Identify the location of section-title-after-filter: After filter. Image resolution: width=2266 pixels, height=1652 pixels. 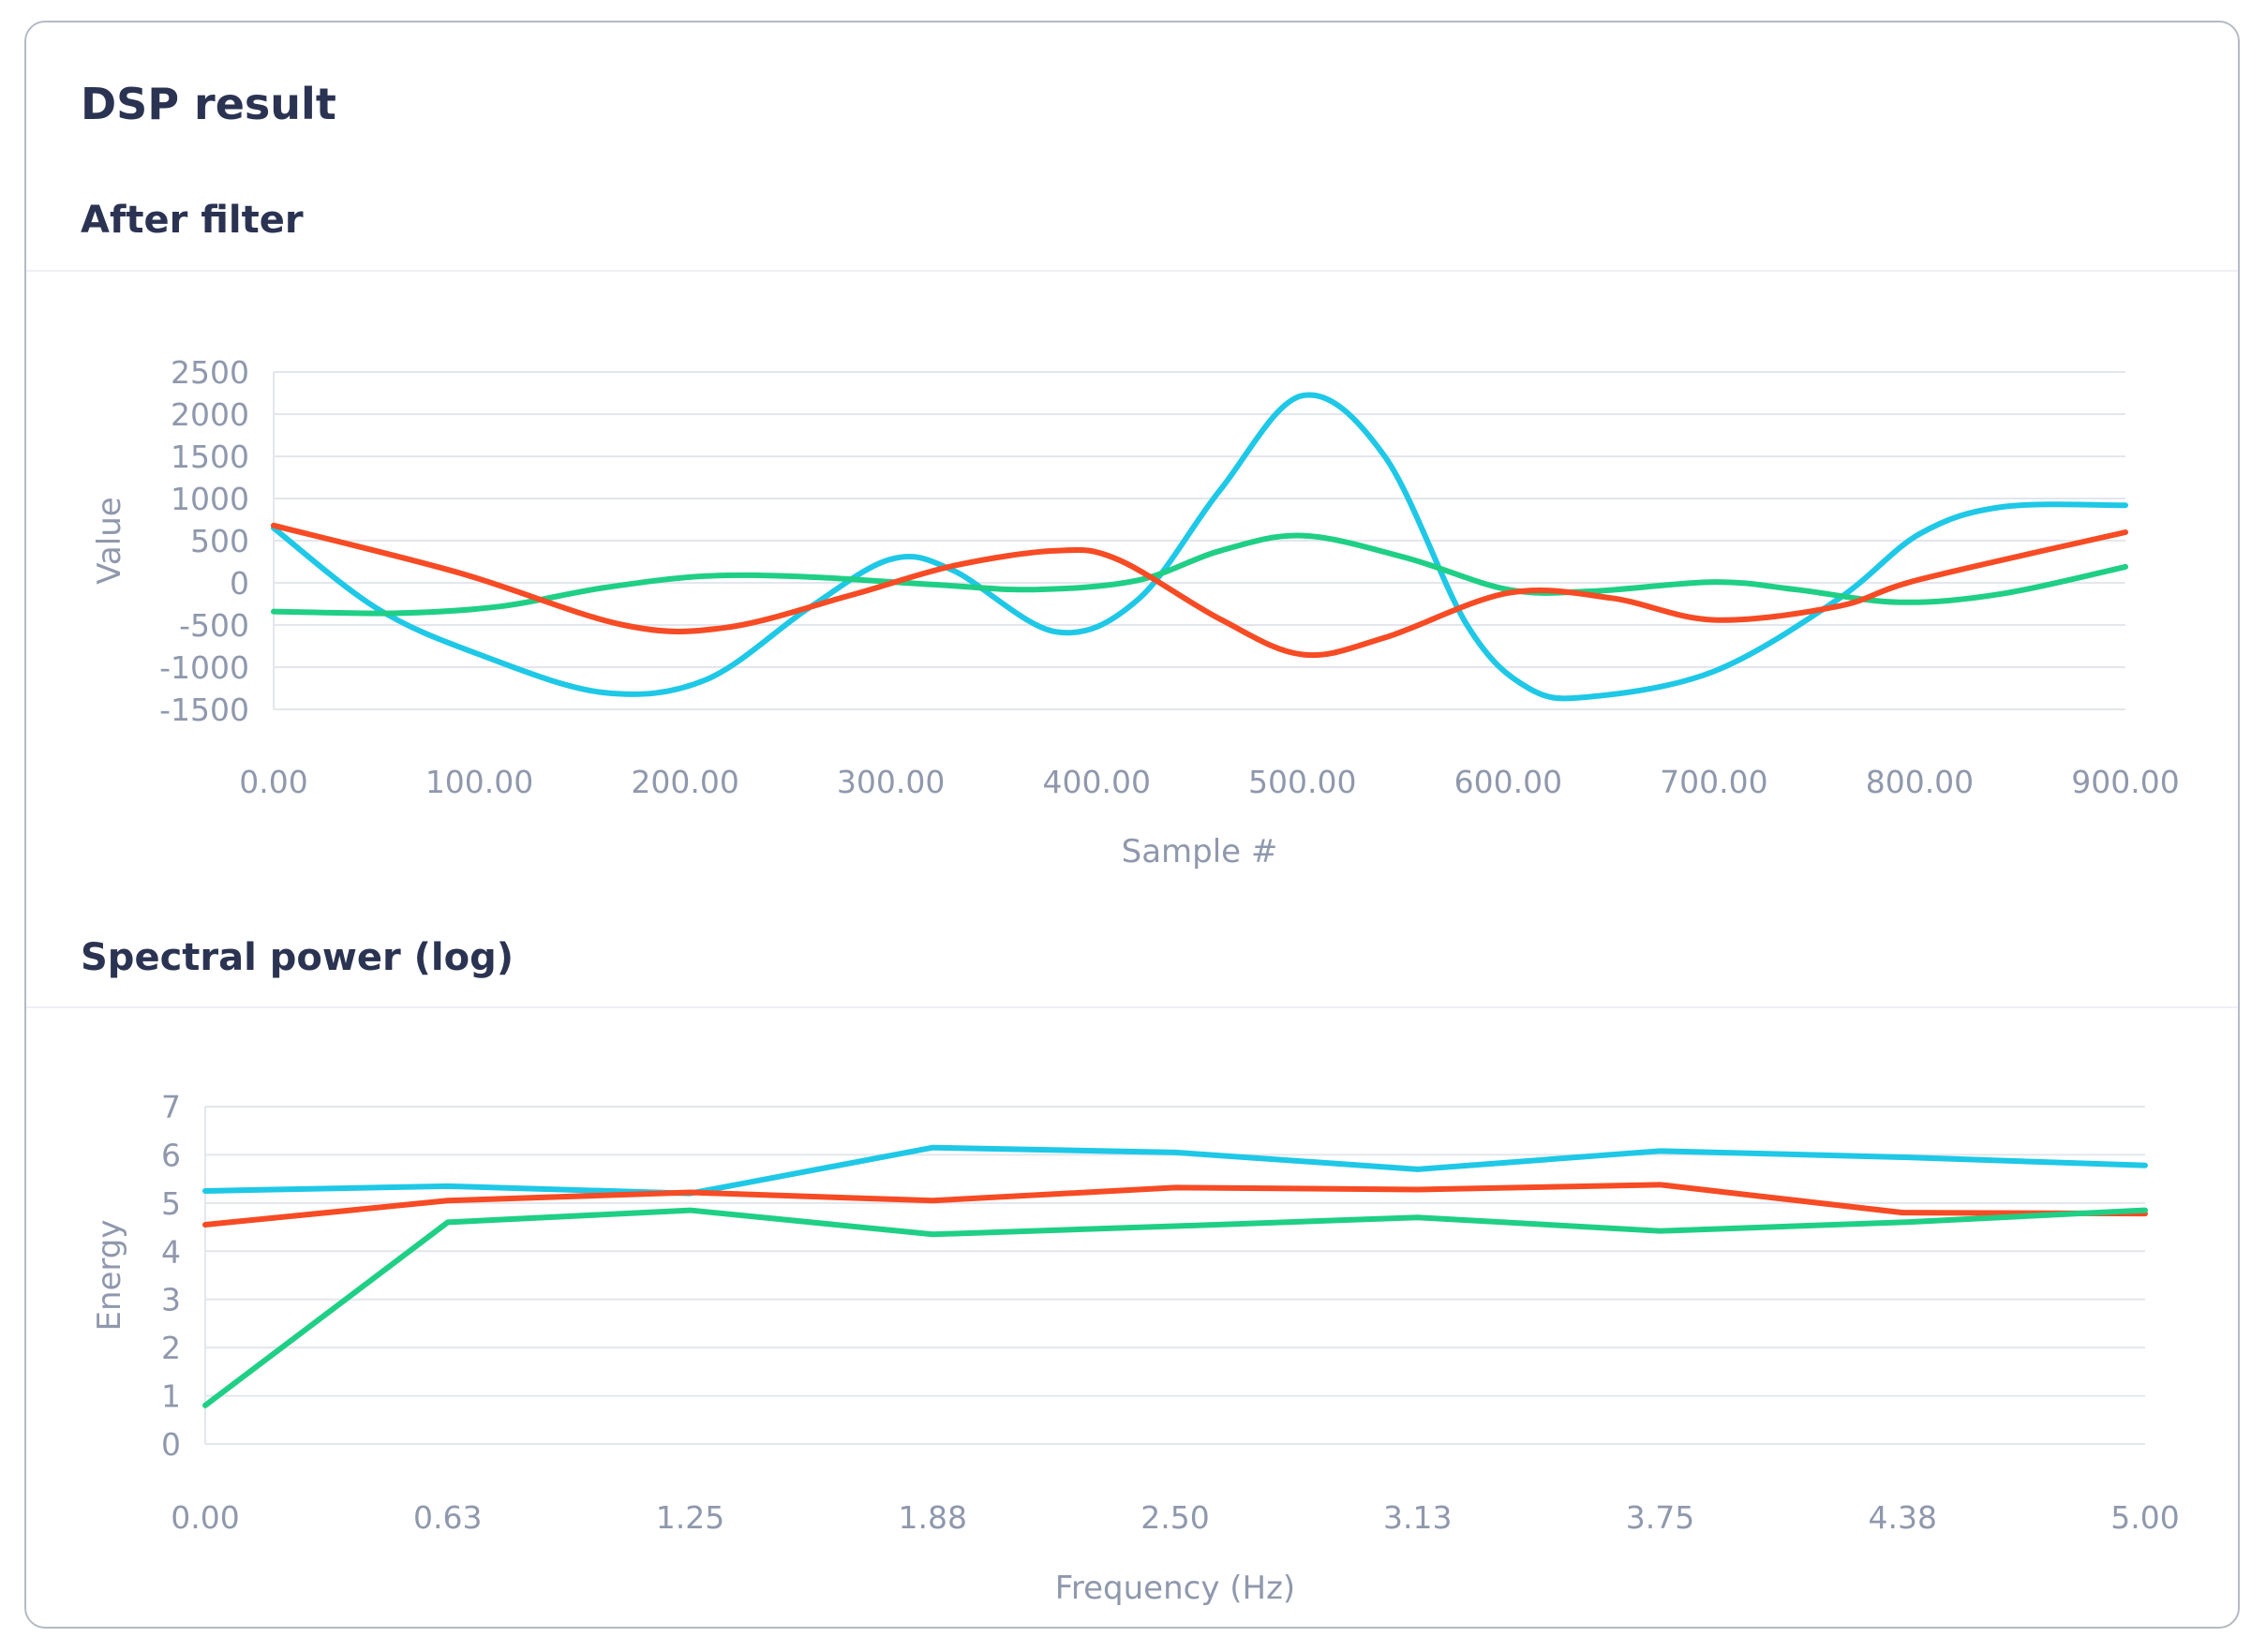
(192, 220).